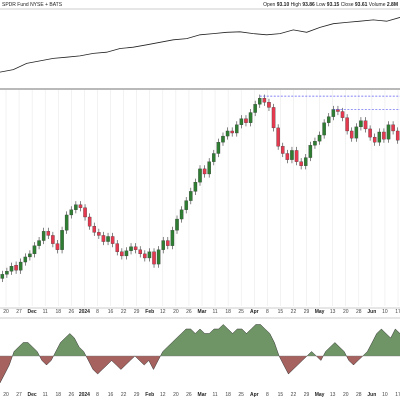 Image resolution: width=400 pixels, height=400 pixels. Describe the element at coordinates (111, 312) in the screenshot. I see `x-tick-label: 16` at that location.